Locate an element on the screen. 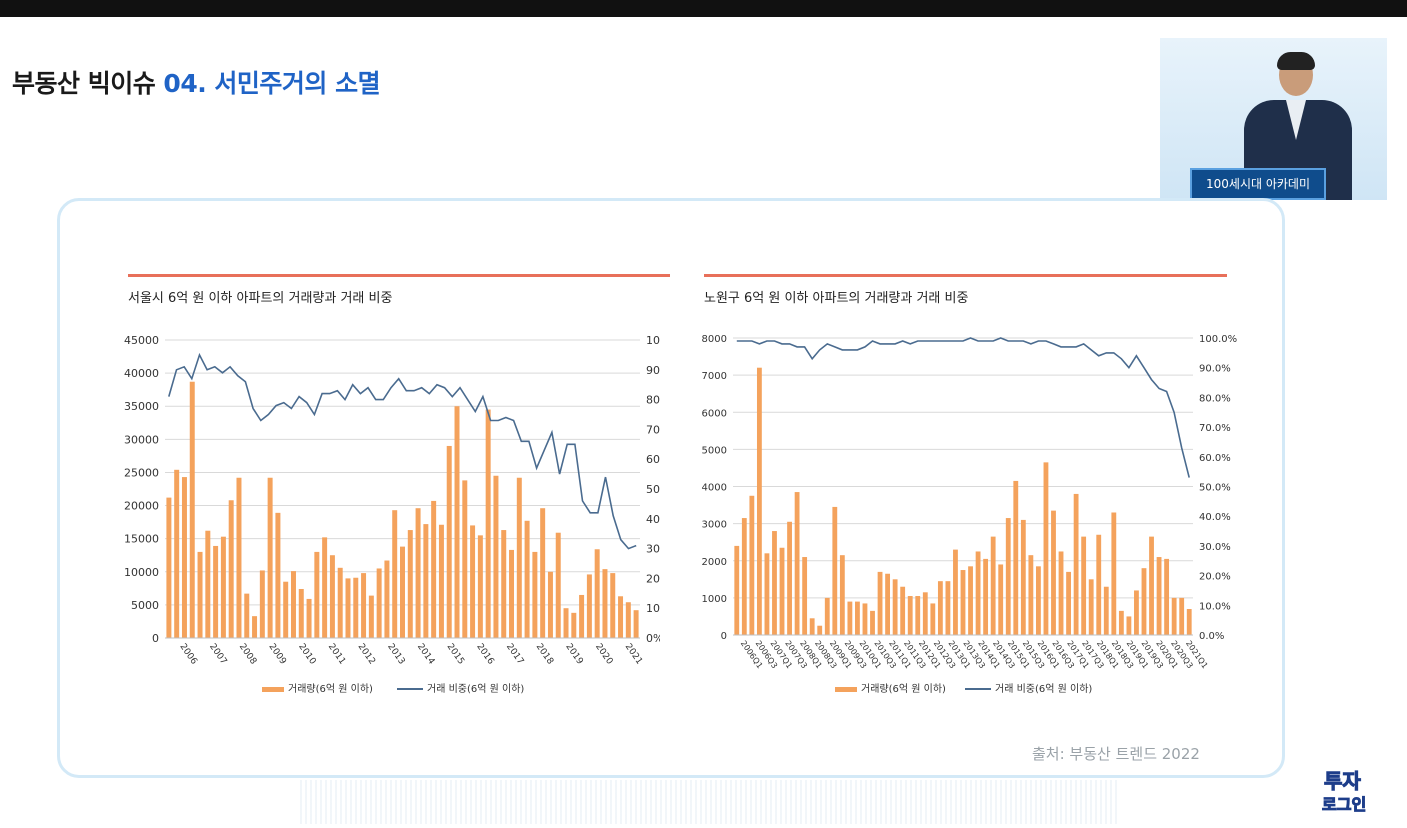  chart1-y-right-tick: 70% is located at coordinates (653, 429).